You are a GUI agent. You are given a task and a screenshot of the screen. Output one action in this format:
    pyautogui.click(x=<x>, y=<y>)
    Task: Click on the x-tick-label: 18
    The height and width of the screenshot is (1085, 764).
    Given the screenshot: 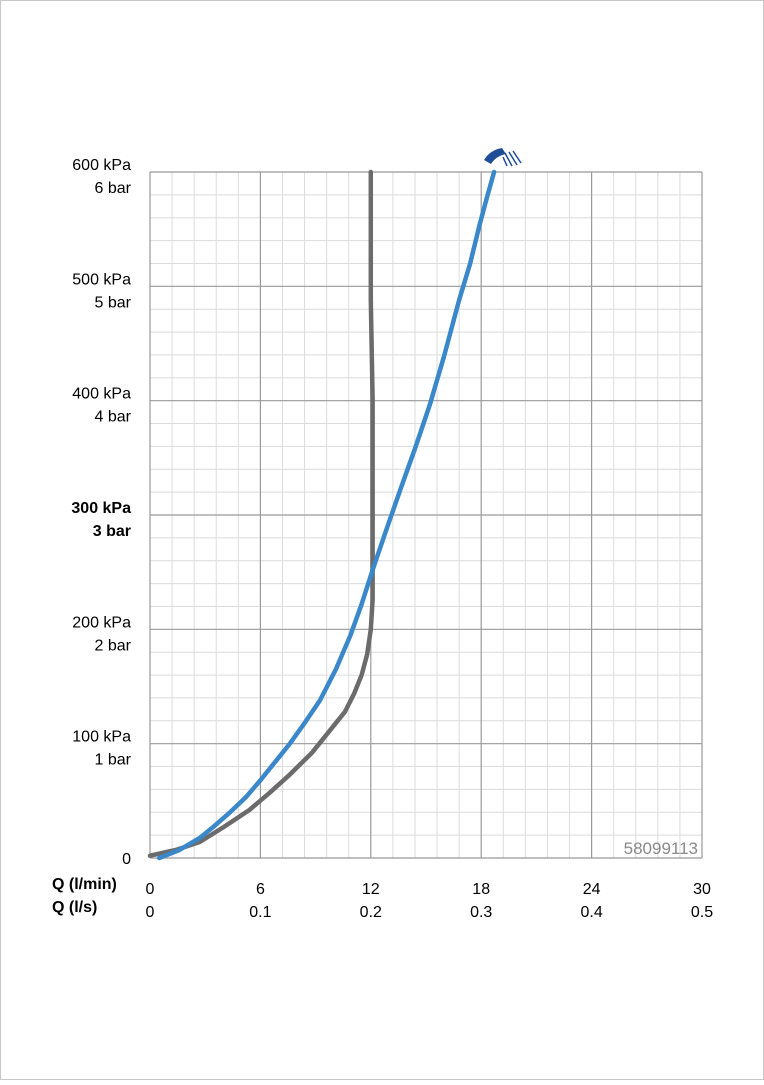 What is the action you would take?
    pyautogui.click(x=481, y=889)
    